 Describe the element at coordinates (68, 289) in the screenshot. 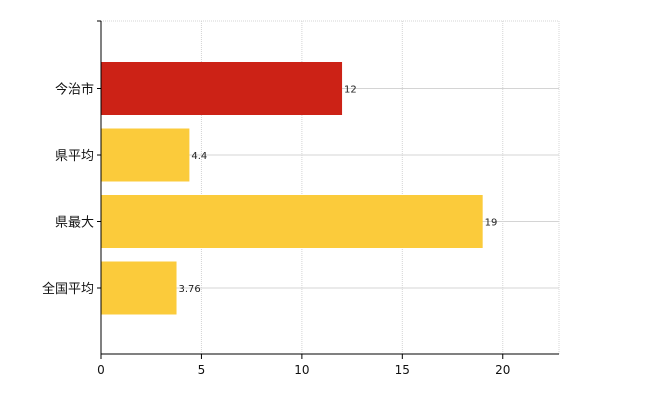

I see `category-label: 全国平均` at that location.